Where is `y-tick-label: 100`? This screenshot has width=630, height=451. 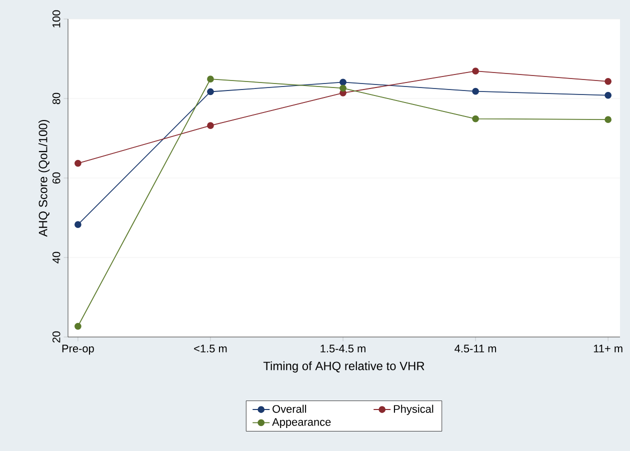
y-tick-label: 100 is located at coordinates (56, 19).